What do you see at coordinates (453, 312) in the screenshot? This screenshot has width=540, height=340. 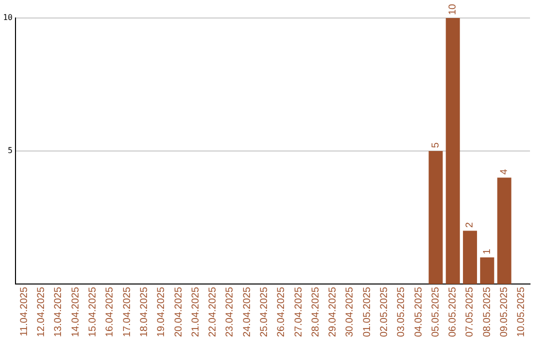 I see `x-tick-label: 06.05.2025` at bounding box center [453, 312].